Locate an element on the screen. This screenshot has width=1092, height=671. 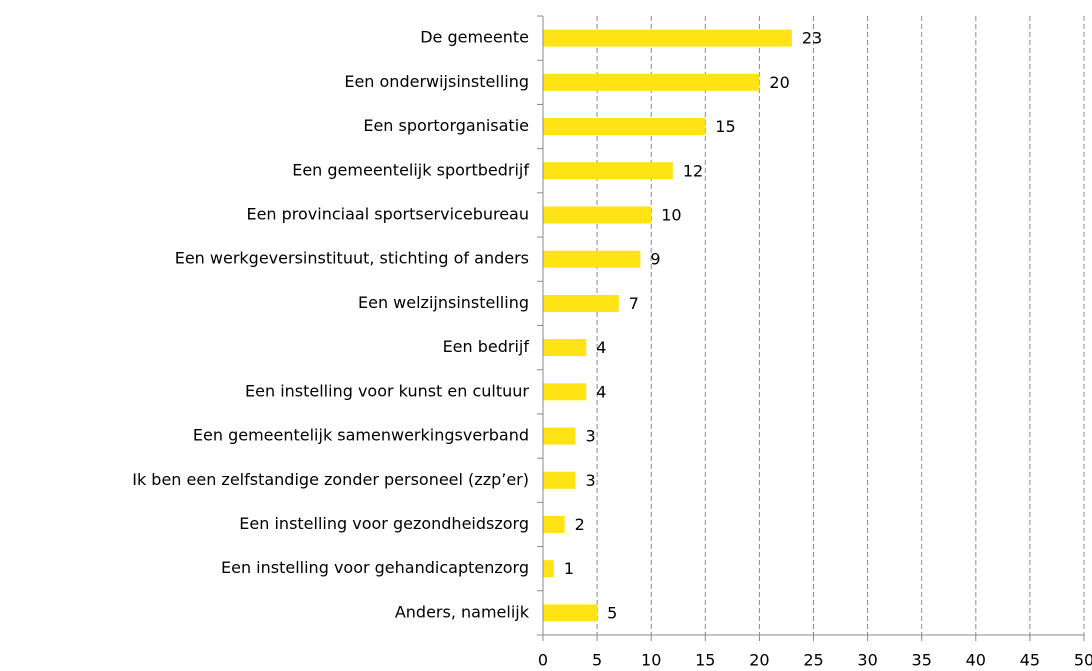
data-label: 10 is located at coordinates (671, 214).